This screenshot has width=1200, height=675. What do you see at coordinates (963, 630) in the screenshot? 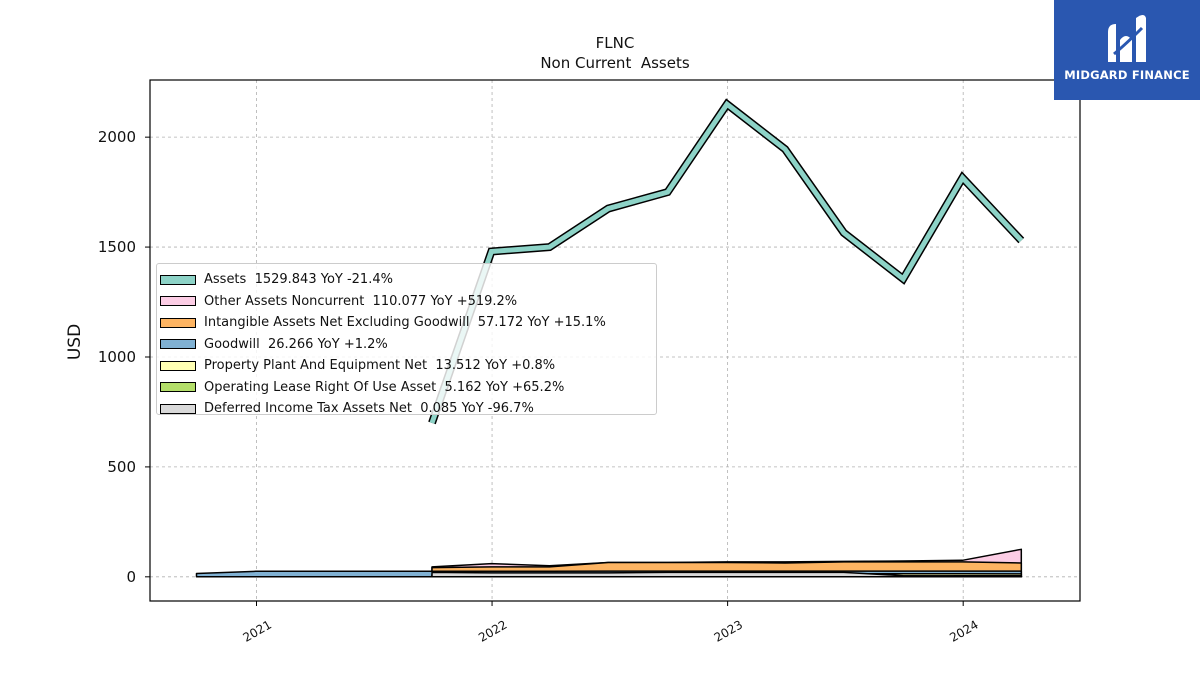
I see `x-tick-label: 2024` at bounding box center [963, 630].